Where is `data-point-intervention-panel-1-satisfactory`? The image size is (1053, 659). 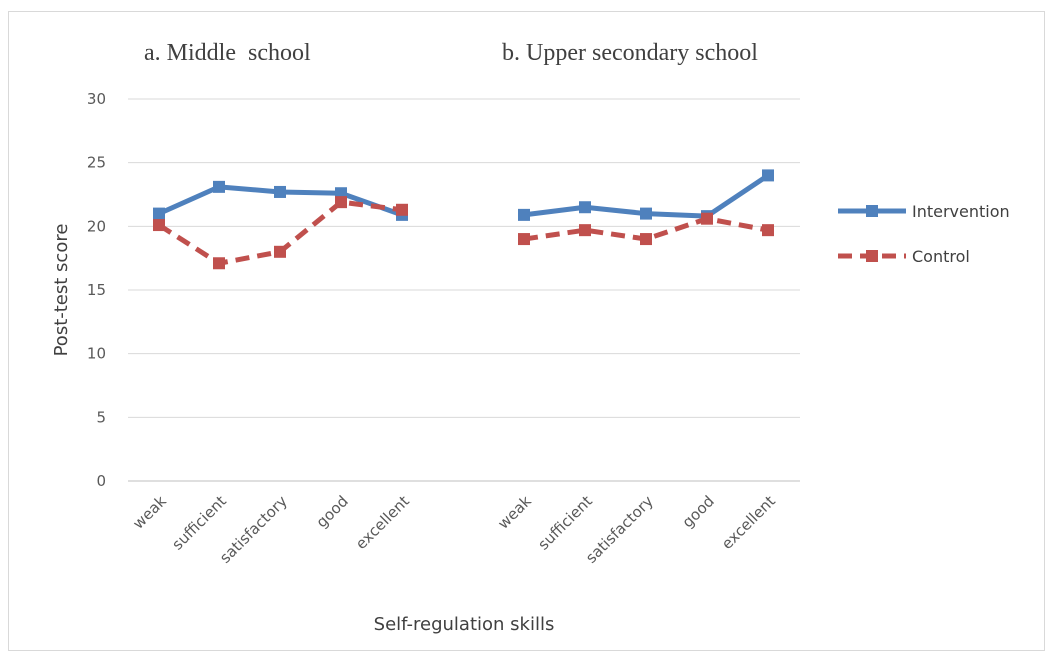 data-point-intervention-panel-1-satisfactory is located at coordinates (280, 191).